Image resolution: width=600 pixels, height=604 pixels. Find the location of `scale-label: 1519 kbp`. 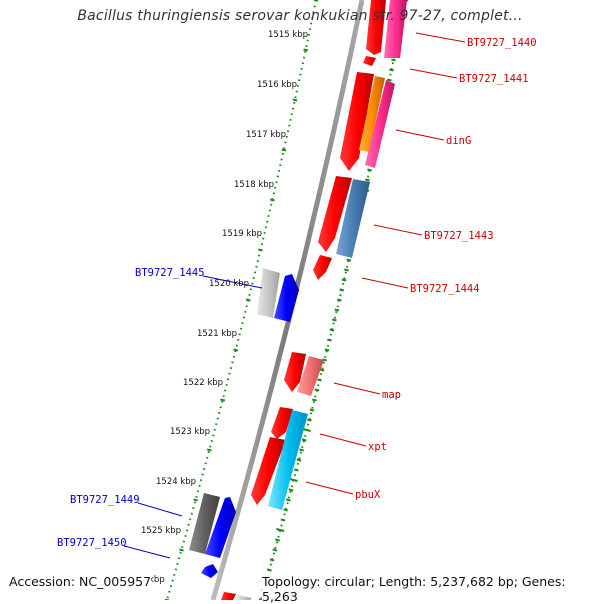

scale-label: 1519 kbp is located at coordinates (242, 234).